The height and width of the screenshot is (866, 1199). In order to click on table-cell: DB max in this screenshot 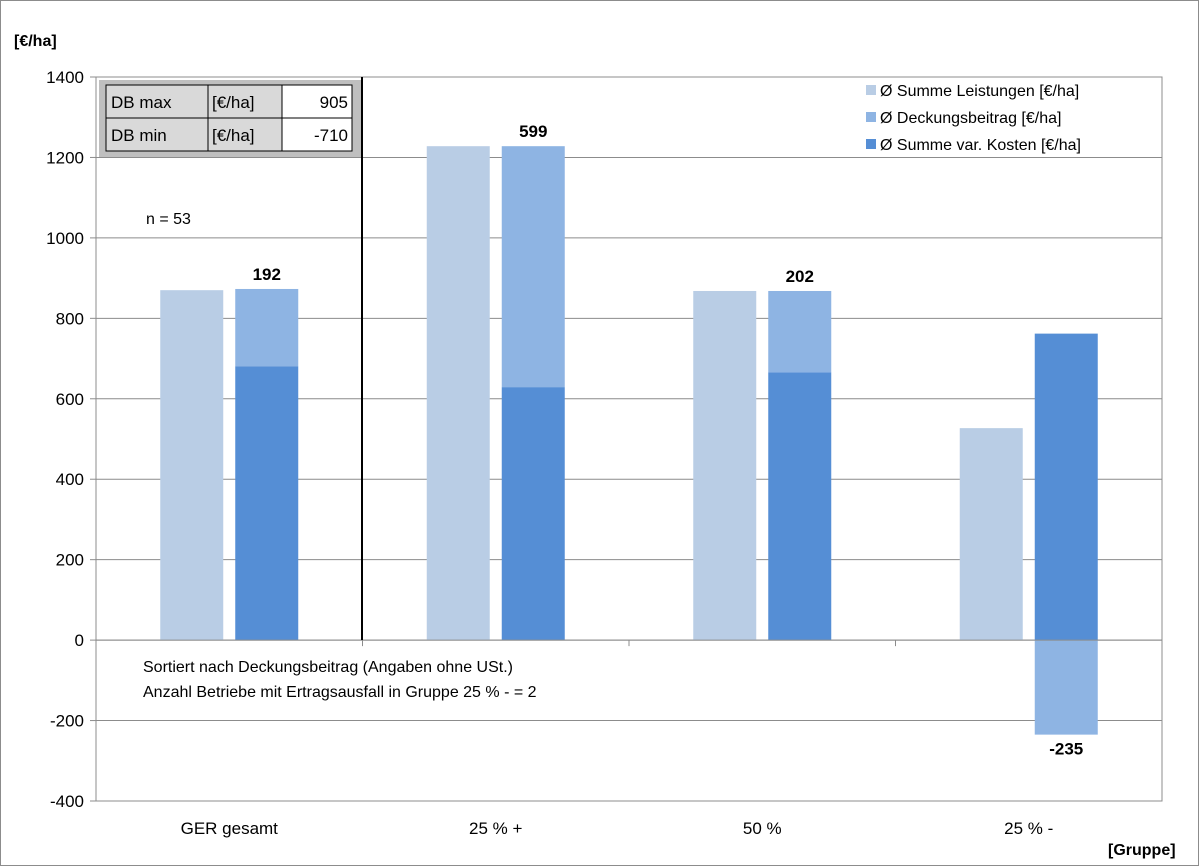, I will do `click(141, 102)`.